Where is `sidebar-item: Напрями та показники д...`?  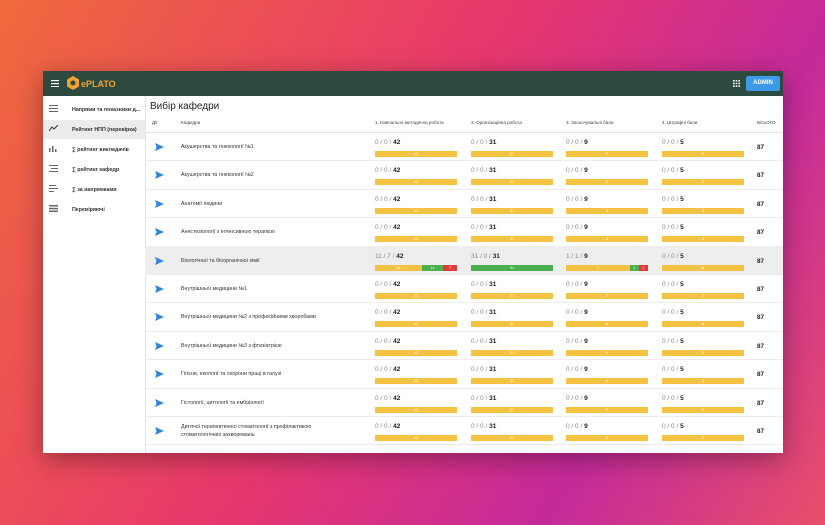 sidebar-item: Напрями та показники д... is located at coordinates (94, 109).